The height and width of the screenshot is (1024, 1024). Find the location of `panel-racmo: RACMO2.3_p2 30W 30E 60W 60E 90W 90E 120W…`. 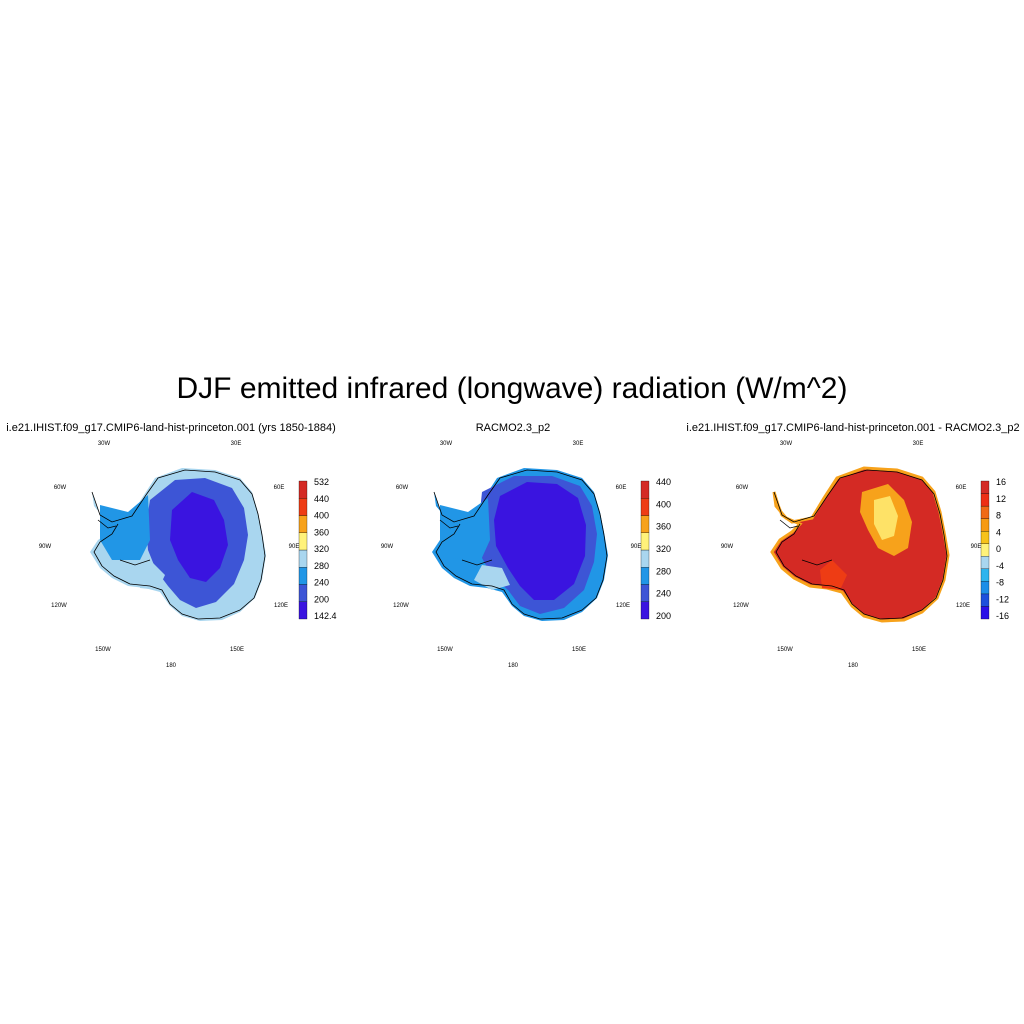

panel-racmo: RACMO2.3_p2 30W 30E 60W 60E 90W 90E 120W… is located at coordinates (513, 547).